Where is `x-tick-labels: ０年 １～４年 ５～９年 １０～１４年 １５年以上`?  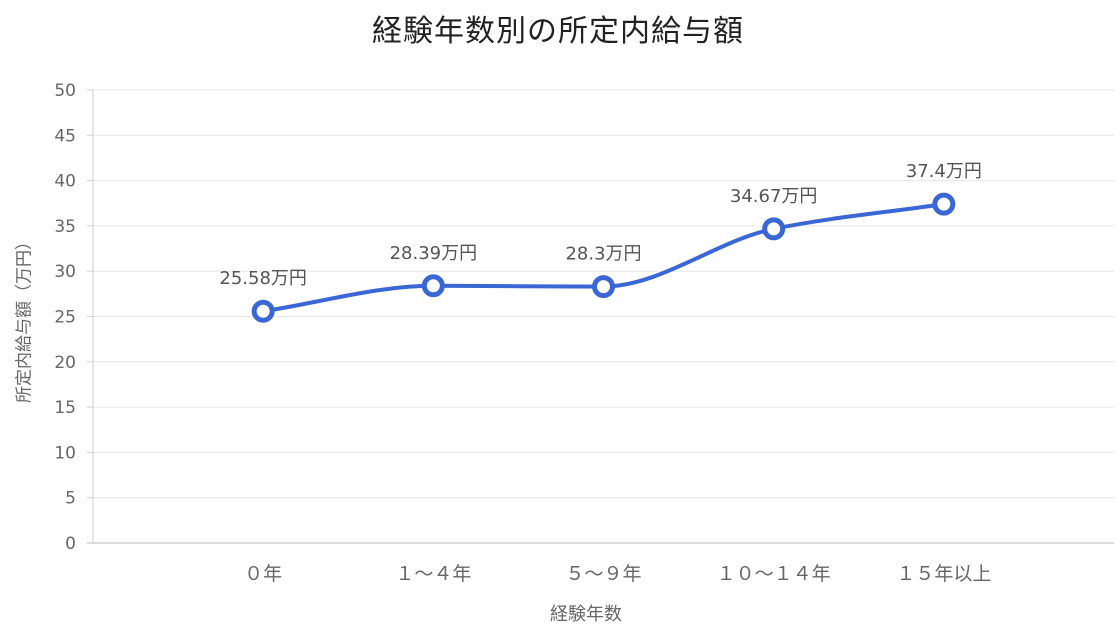 x-tick-labels: ０年 １～４年 ５～９年 １０～１４年 １５年以上 is located at coordinates (617, 574).